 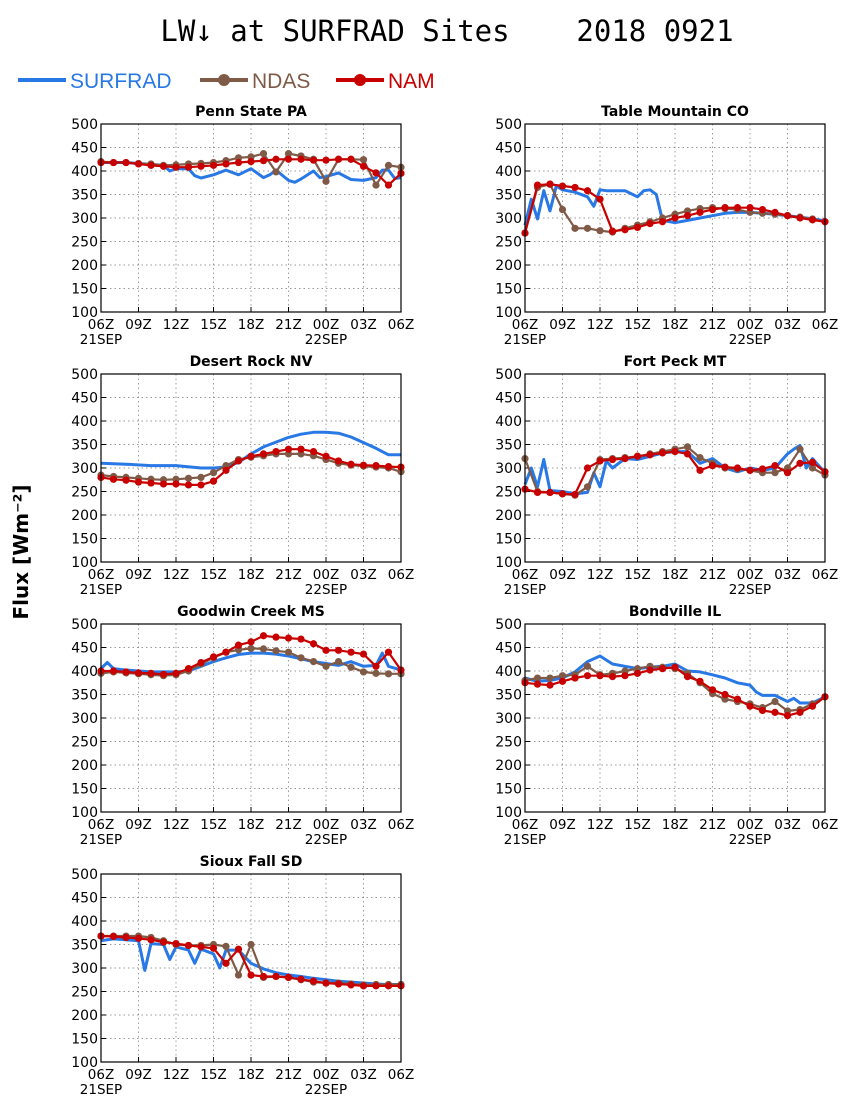 What do you see at coordinates (84, 993) in the screenshot?
I see `y-tick-label: 250` at bounding box center [84, 993].